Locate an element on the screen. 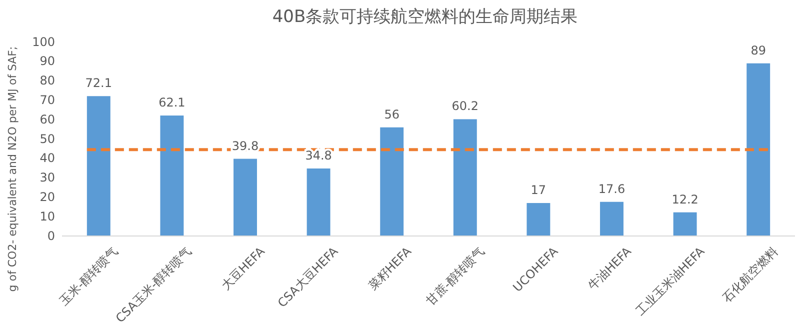 Image resolution: width=810 pixels, height=330 pixels. data-label: 12.2 is located at coordinates (685, 199).